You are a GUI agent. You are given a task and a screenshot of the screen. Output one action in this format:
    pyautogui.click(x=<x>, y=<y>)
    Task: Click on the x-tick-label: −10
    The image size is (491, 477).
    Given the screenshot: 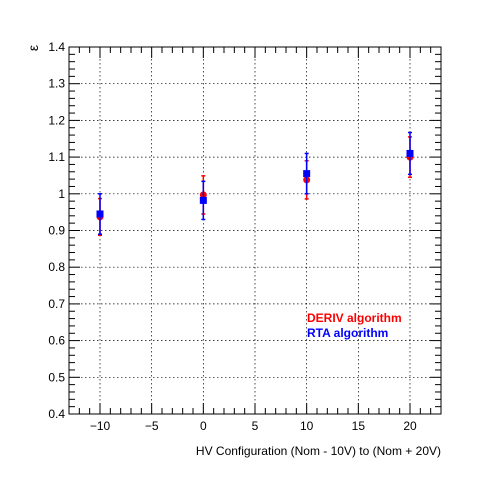 What is the action you would take?
    pyautogui.click(x=100, y=426)
    